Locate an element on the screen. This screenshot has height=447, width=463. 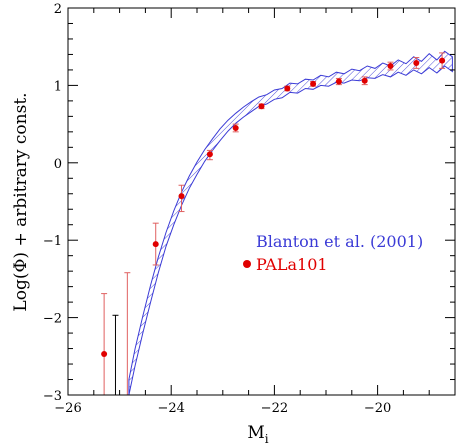
x-tick-label: −20 is located at coordinates (377, 408).